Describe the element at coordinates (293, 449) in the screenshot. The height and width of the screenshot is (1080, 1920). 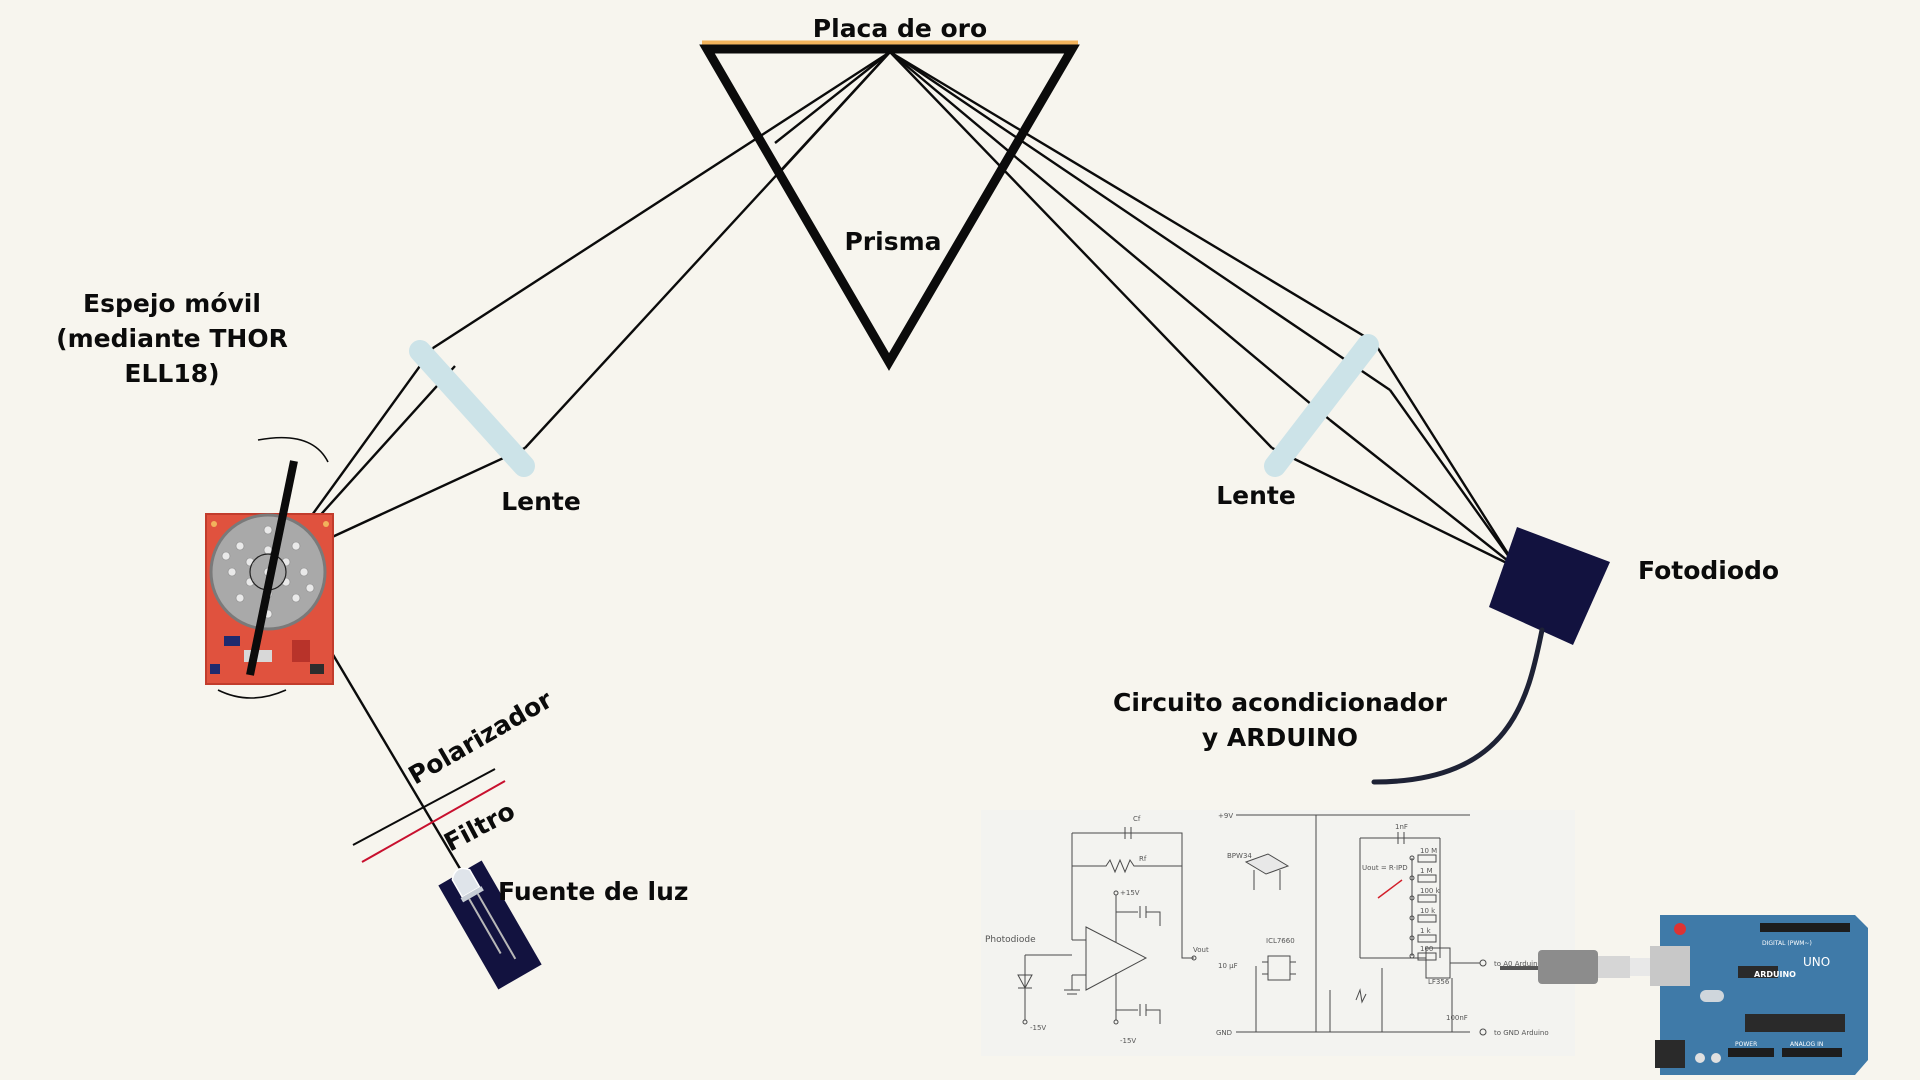
I see `rotation-arc-top-icon` at that location.